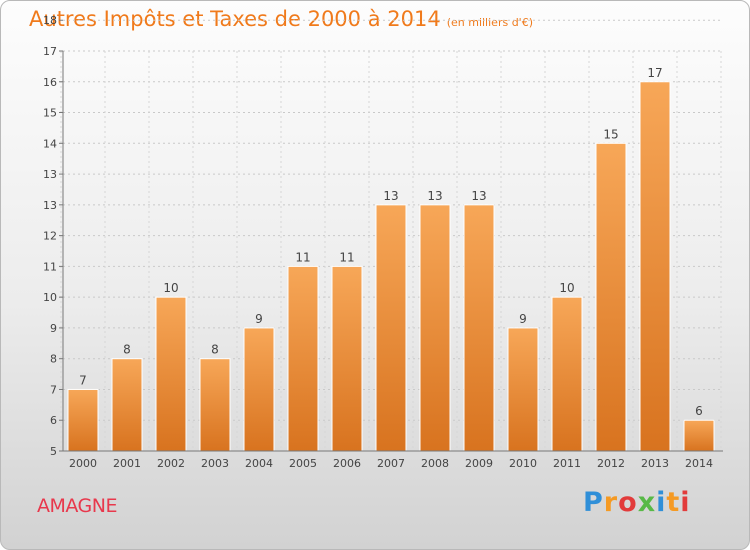  Describe the element at coordinates (50, 82) in the screenshot. I see `y-tick-label: 16` at that location.